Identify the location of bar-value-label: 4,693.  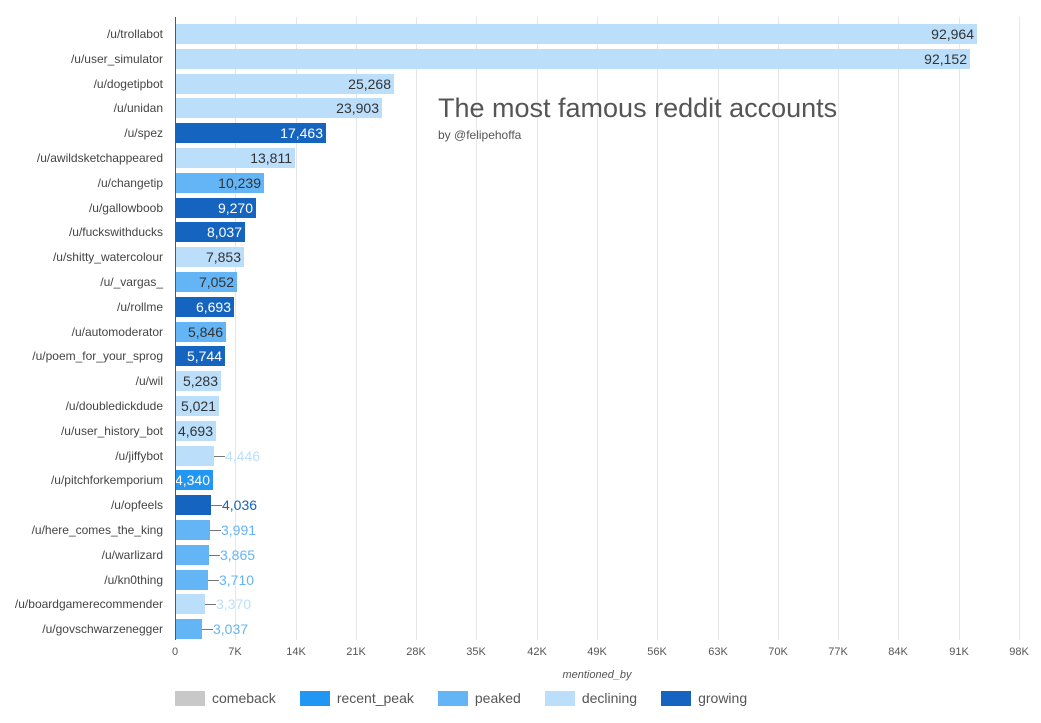
(195, 431).